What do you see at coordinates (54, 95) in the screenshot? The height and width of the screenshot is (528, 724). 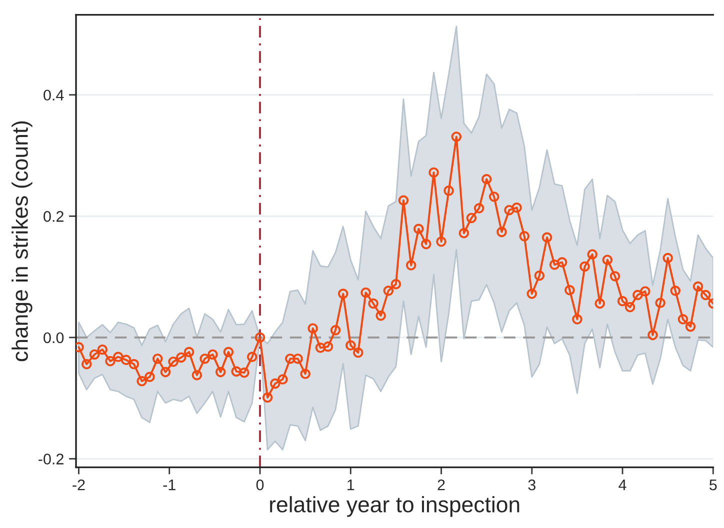 I see `y-tick-label: 0.4` at bounding box center [54, 95].